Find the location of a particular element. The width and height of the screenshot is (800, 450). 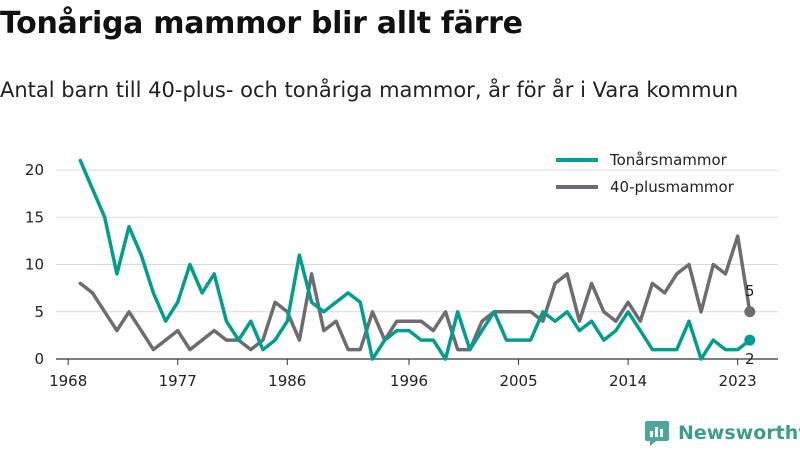

newsworthy-logo: Newsworthy is located at coordinates (722, 433).